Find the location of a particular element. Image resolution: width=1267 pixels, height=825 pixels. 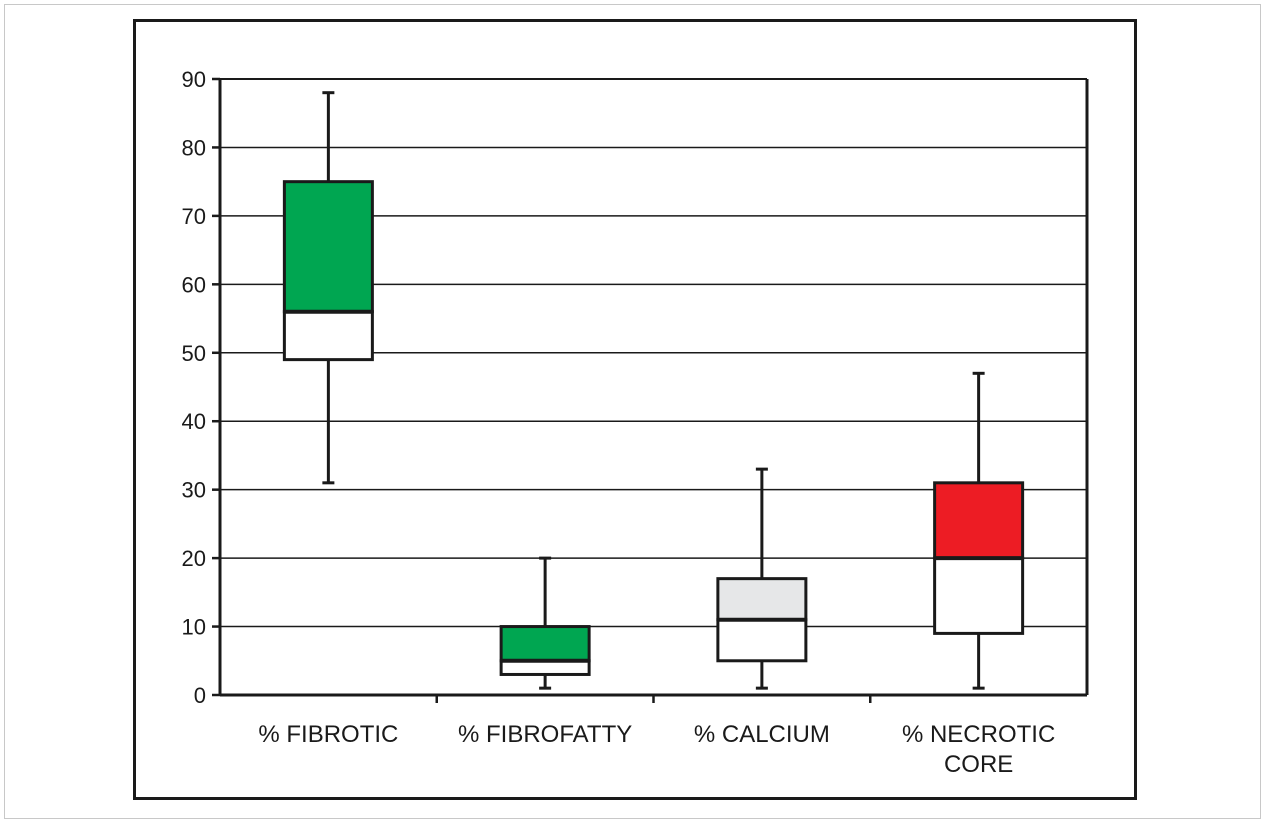

y-tick-label: 80 is located at coordinates (194, 147).